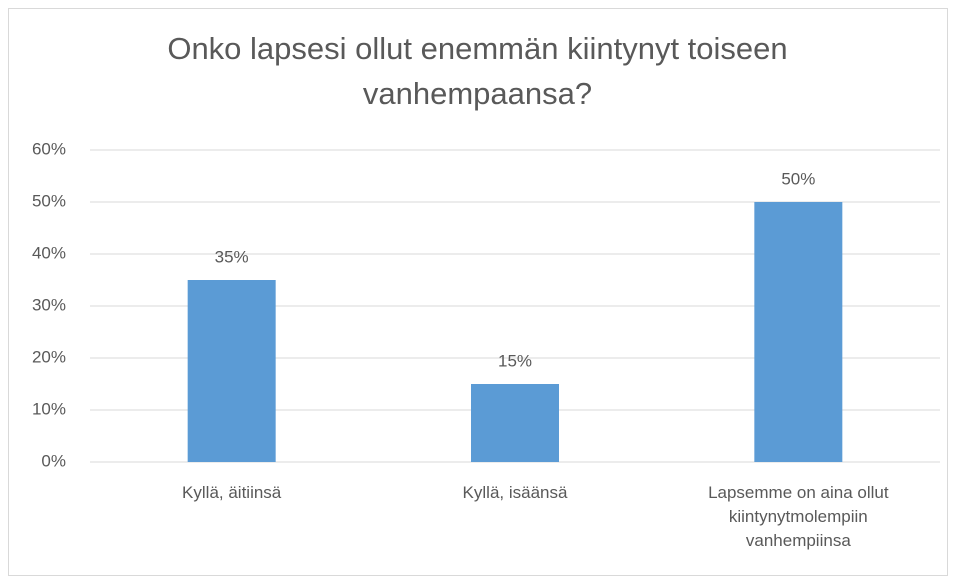 The image size is (955, 579). I want to click on x-tick-label: Kyllä, äitiinsä, so click(232, 492).